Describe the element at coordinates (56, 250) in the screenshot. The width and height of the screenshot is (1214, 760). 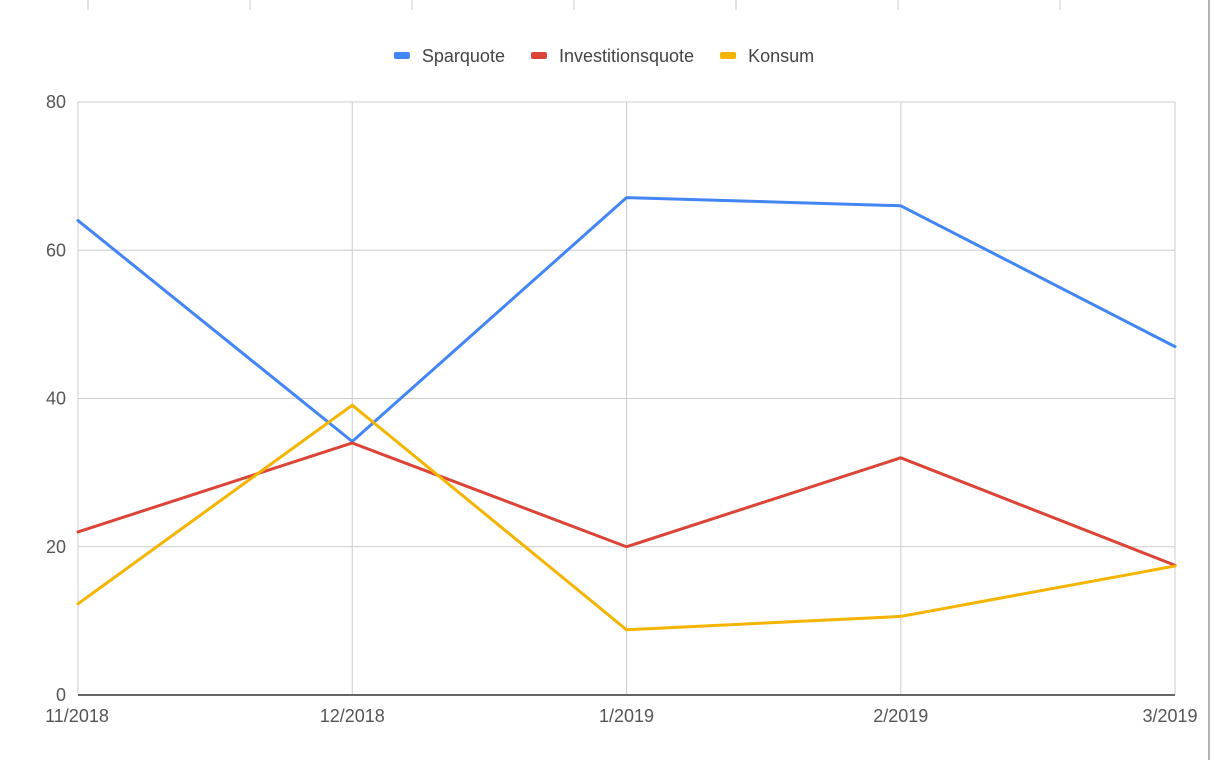
I see `y-tick-label: 60` at that location.